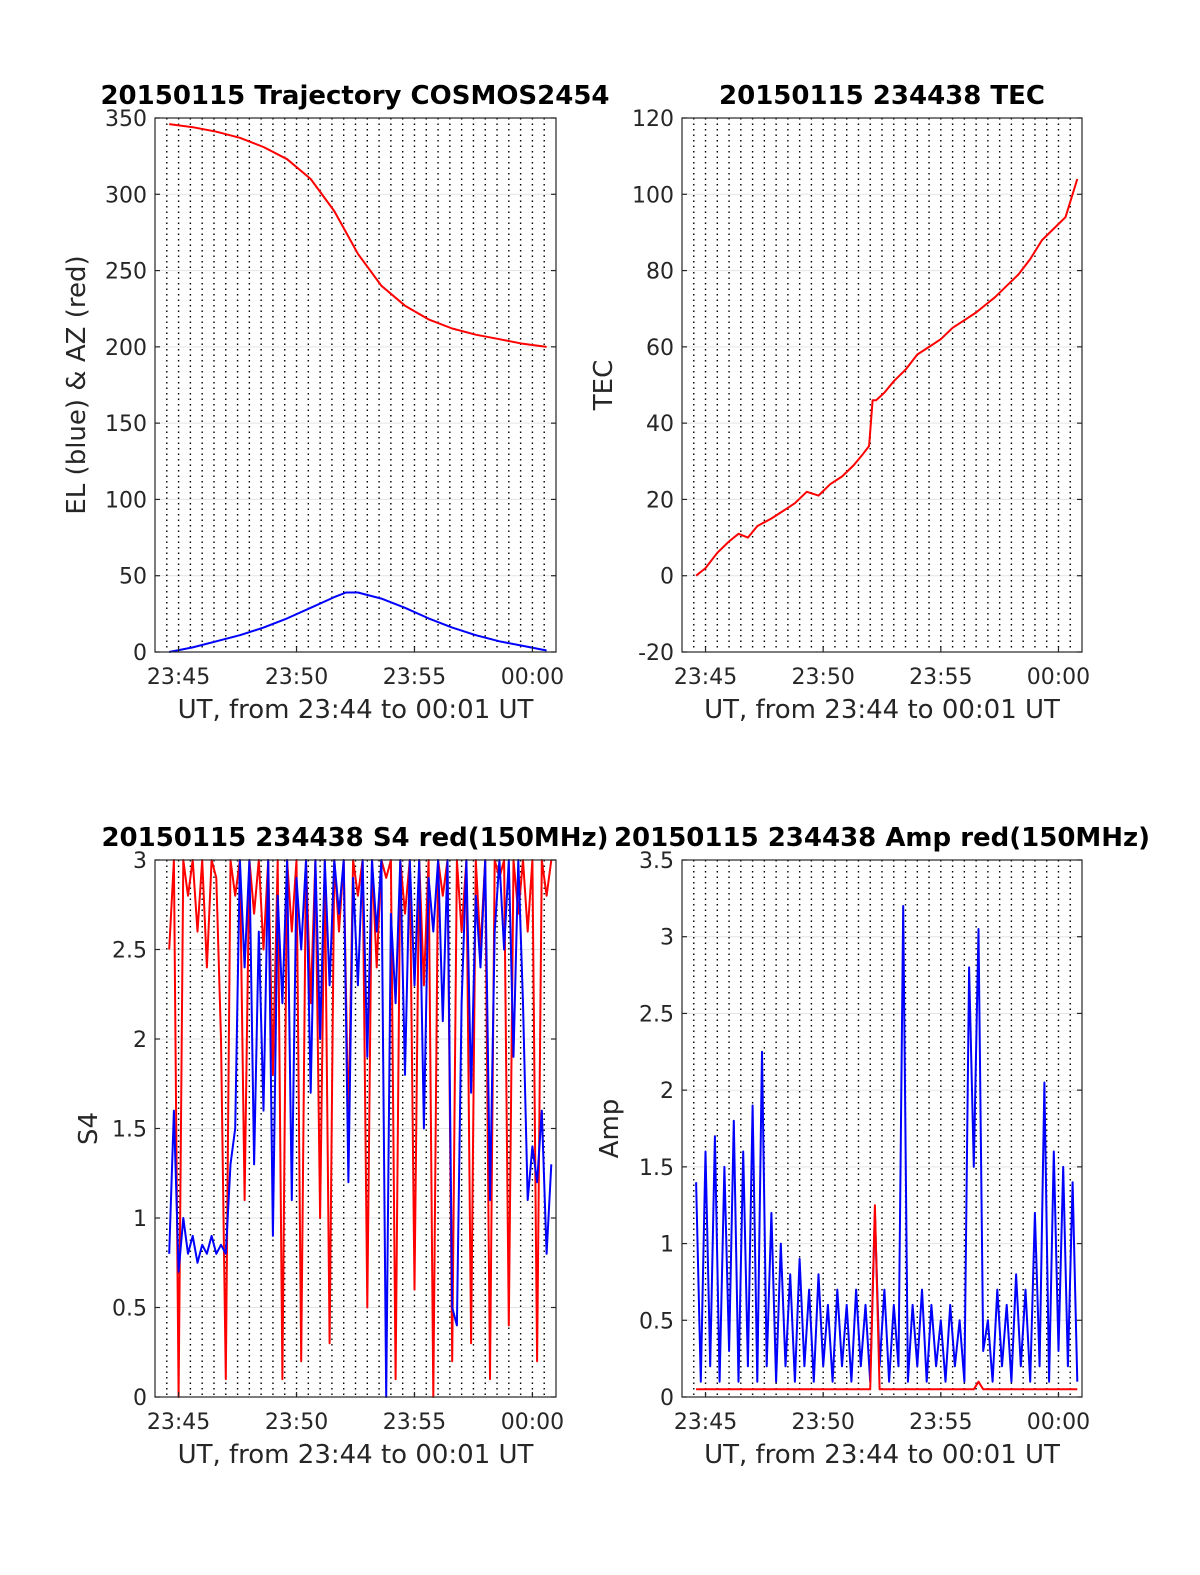 The height and width of the screenshot is (1575, 1200). What do you see at coordinates (126, 348) in the screenshot?
I see `y-tick-label: 200` at bounding box center [126, 348].